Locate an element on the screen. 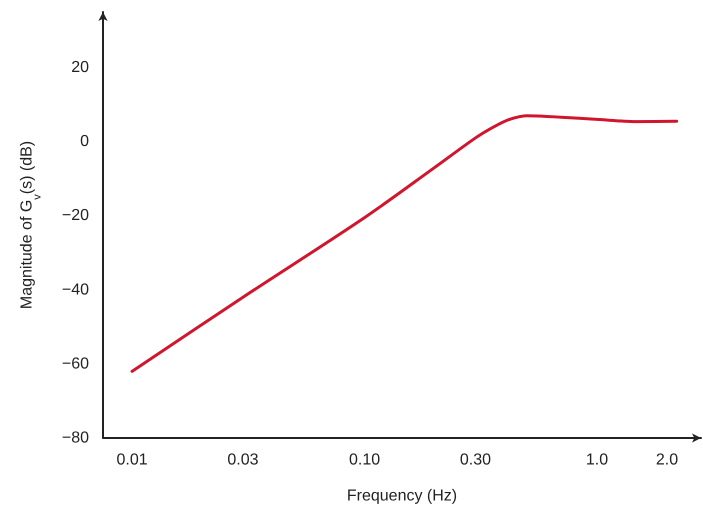 The width and height of the screenshot is (703, 516). x-axis-title: Frequency (Hz) is located at coordinates (402, 496).